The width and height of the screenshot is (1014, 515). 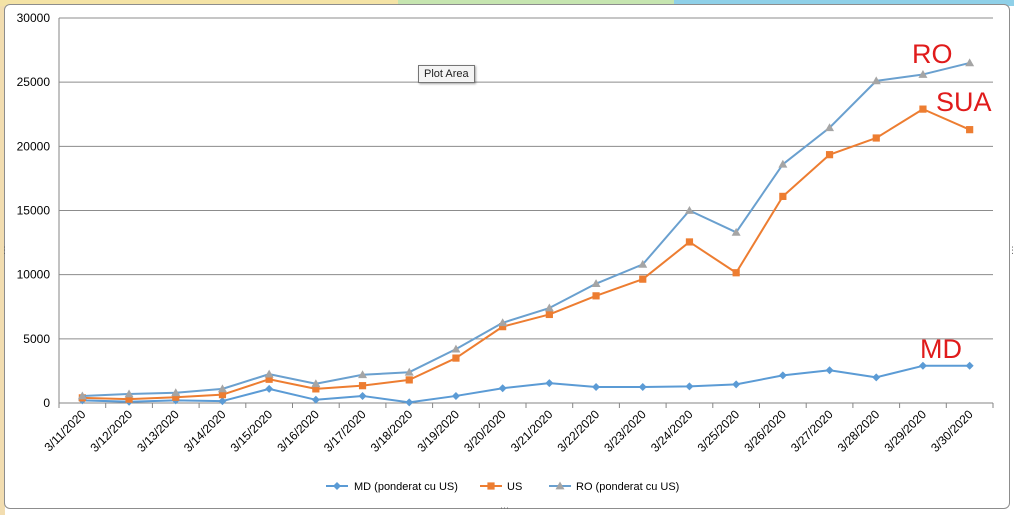 I want to click on x-tick-label: 3/11/2020, so click(x=64, y=430).